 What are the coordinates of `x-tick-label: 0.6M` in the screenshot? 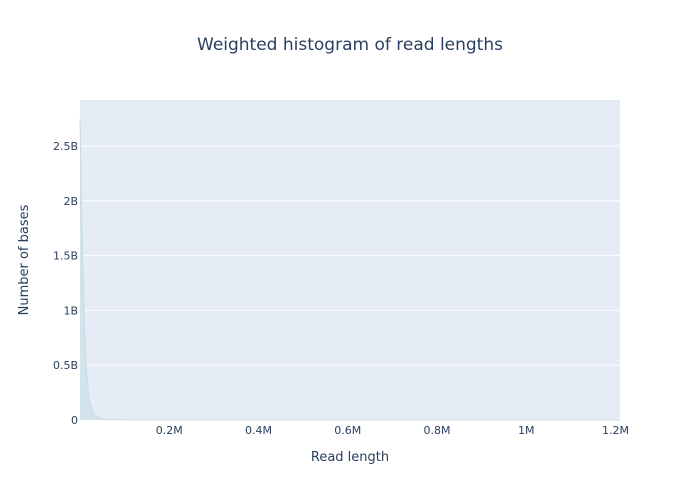 It's located at (347, 430).